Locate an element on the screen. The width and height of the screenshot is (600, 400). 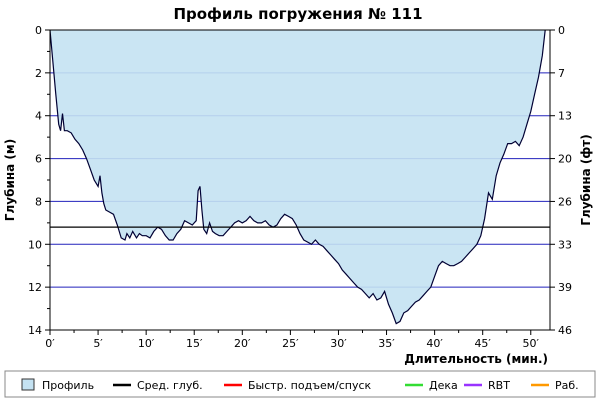
x-axis-ticks: 0′ 5′ 10′ 15′ 20′ 25′ 30′ 35′ 40′ 45′ 50′ is located at coordinates (292, 340).